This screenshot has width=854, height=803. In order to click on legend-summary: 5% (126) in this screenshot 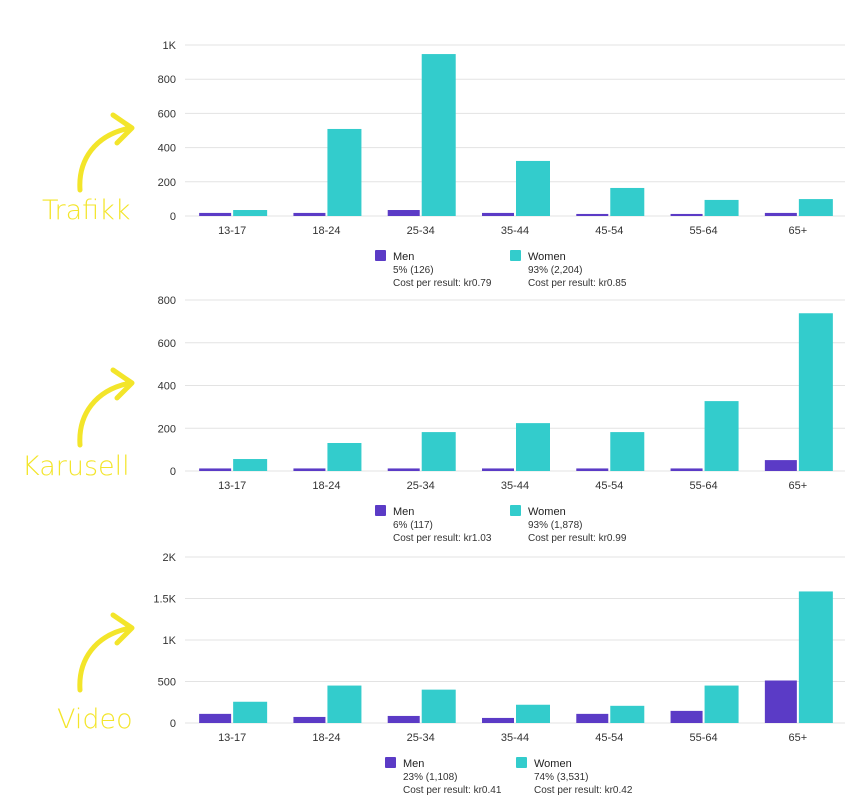, I will do `click(413, 270)`.